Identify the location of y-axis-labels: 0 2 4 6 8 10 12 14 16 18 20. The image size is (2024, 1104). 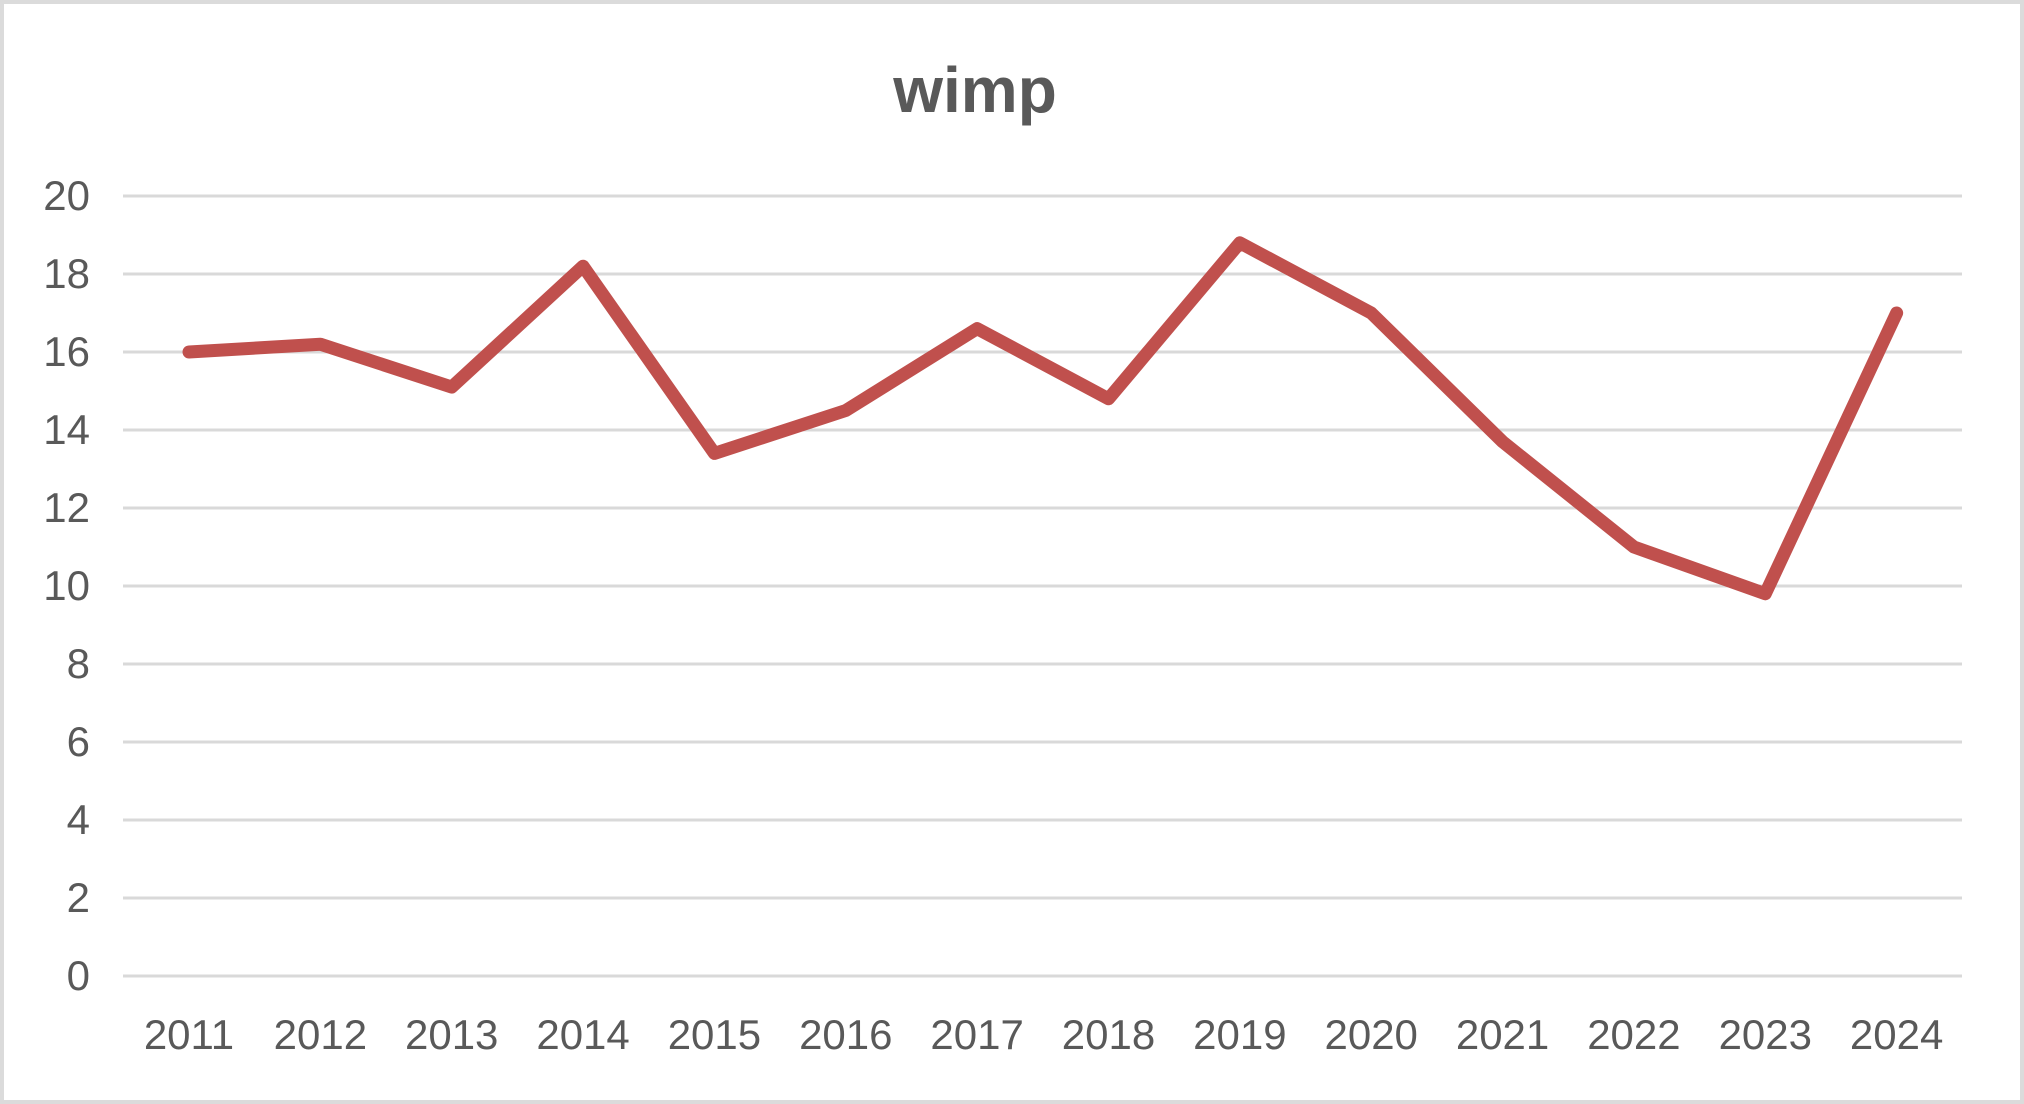
(66, 585).